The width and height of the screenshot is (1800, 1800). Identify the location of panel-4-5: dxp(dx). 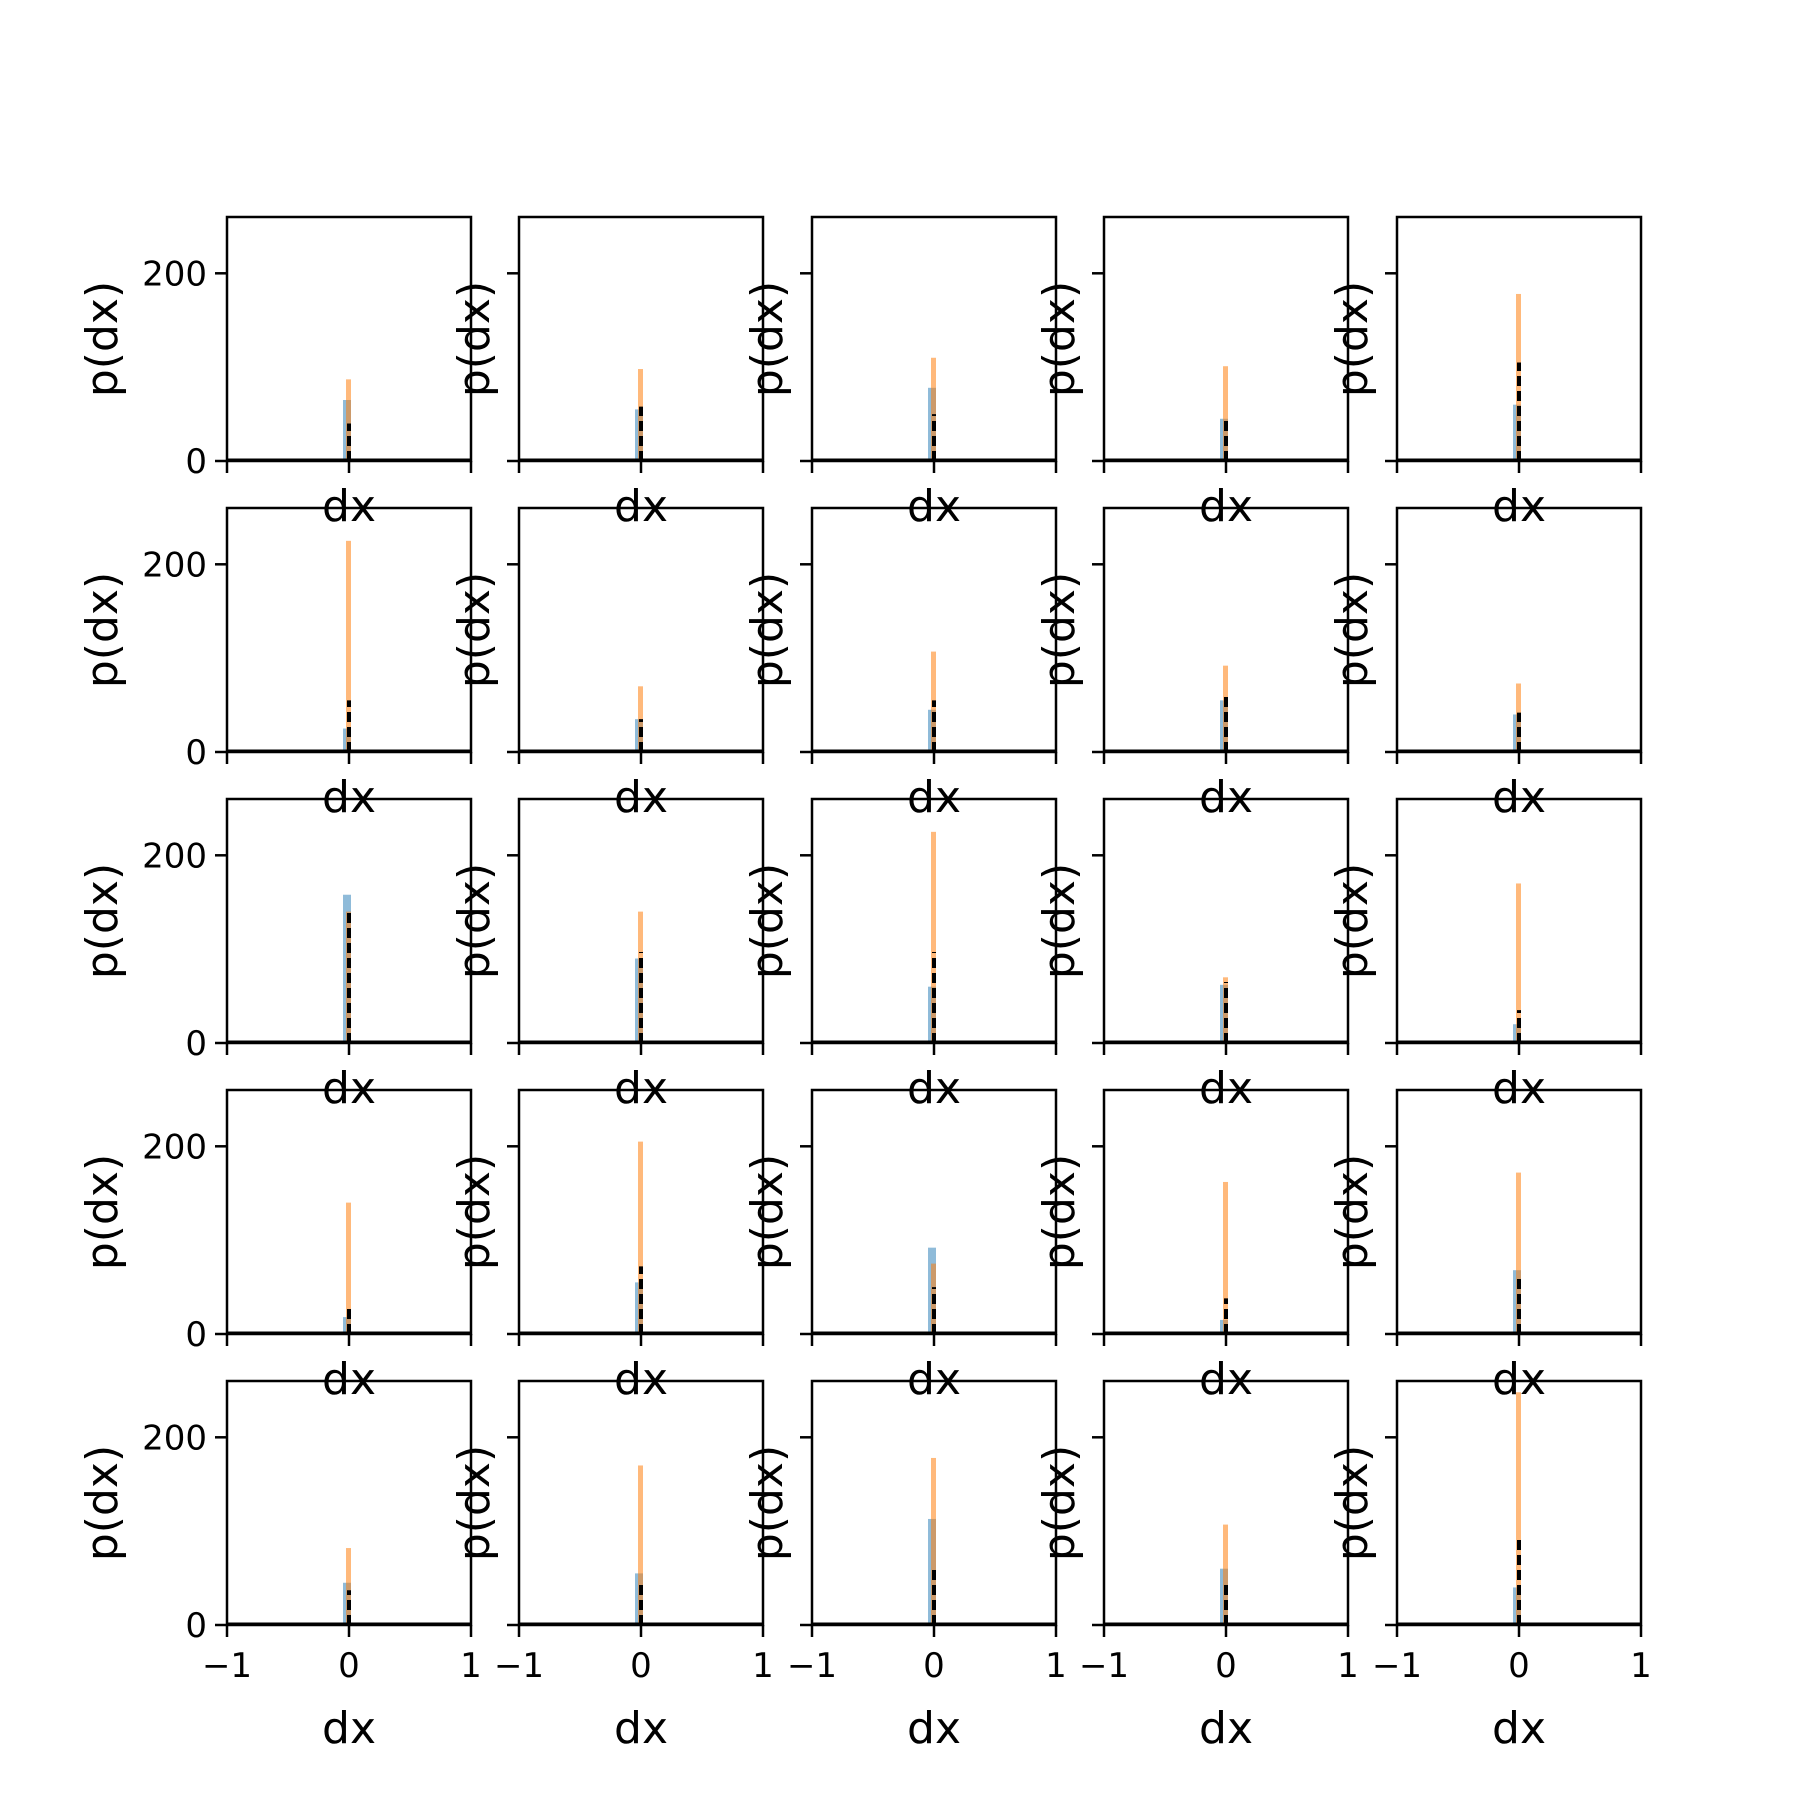
(1485, 1246).